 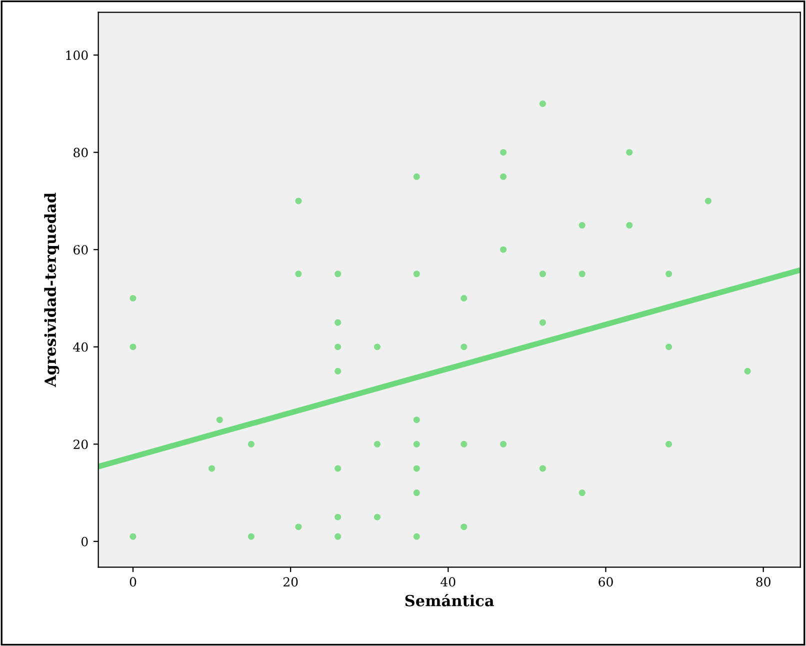 I want to click on y-tick-label: 20, so click(x=81, y=445).